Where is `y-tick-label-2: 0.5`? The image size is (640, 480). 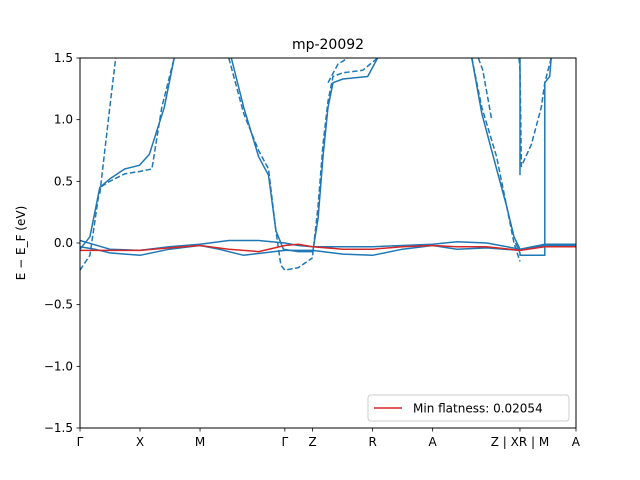 y-tick-label-2: 0.5 is located at coordinates (63, 181).